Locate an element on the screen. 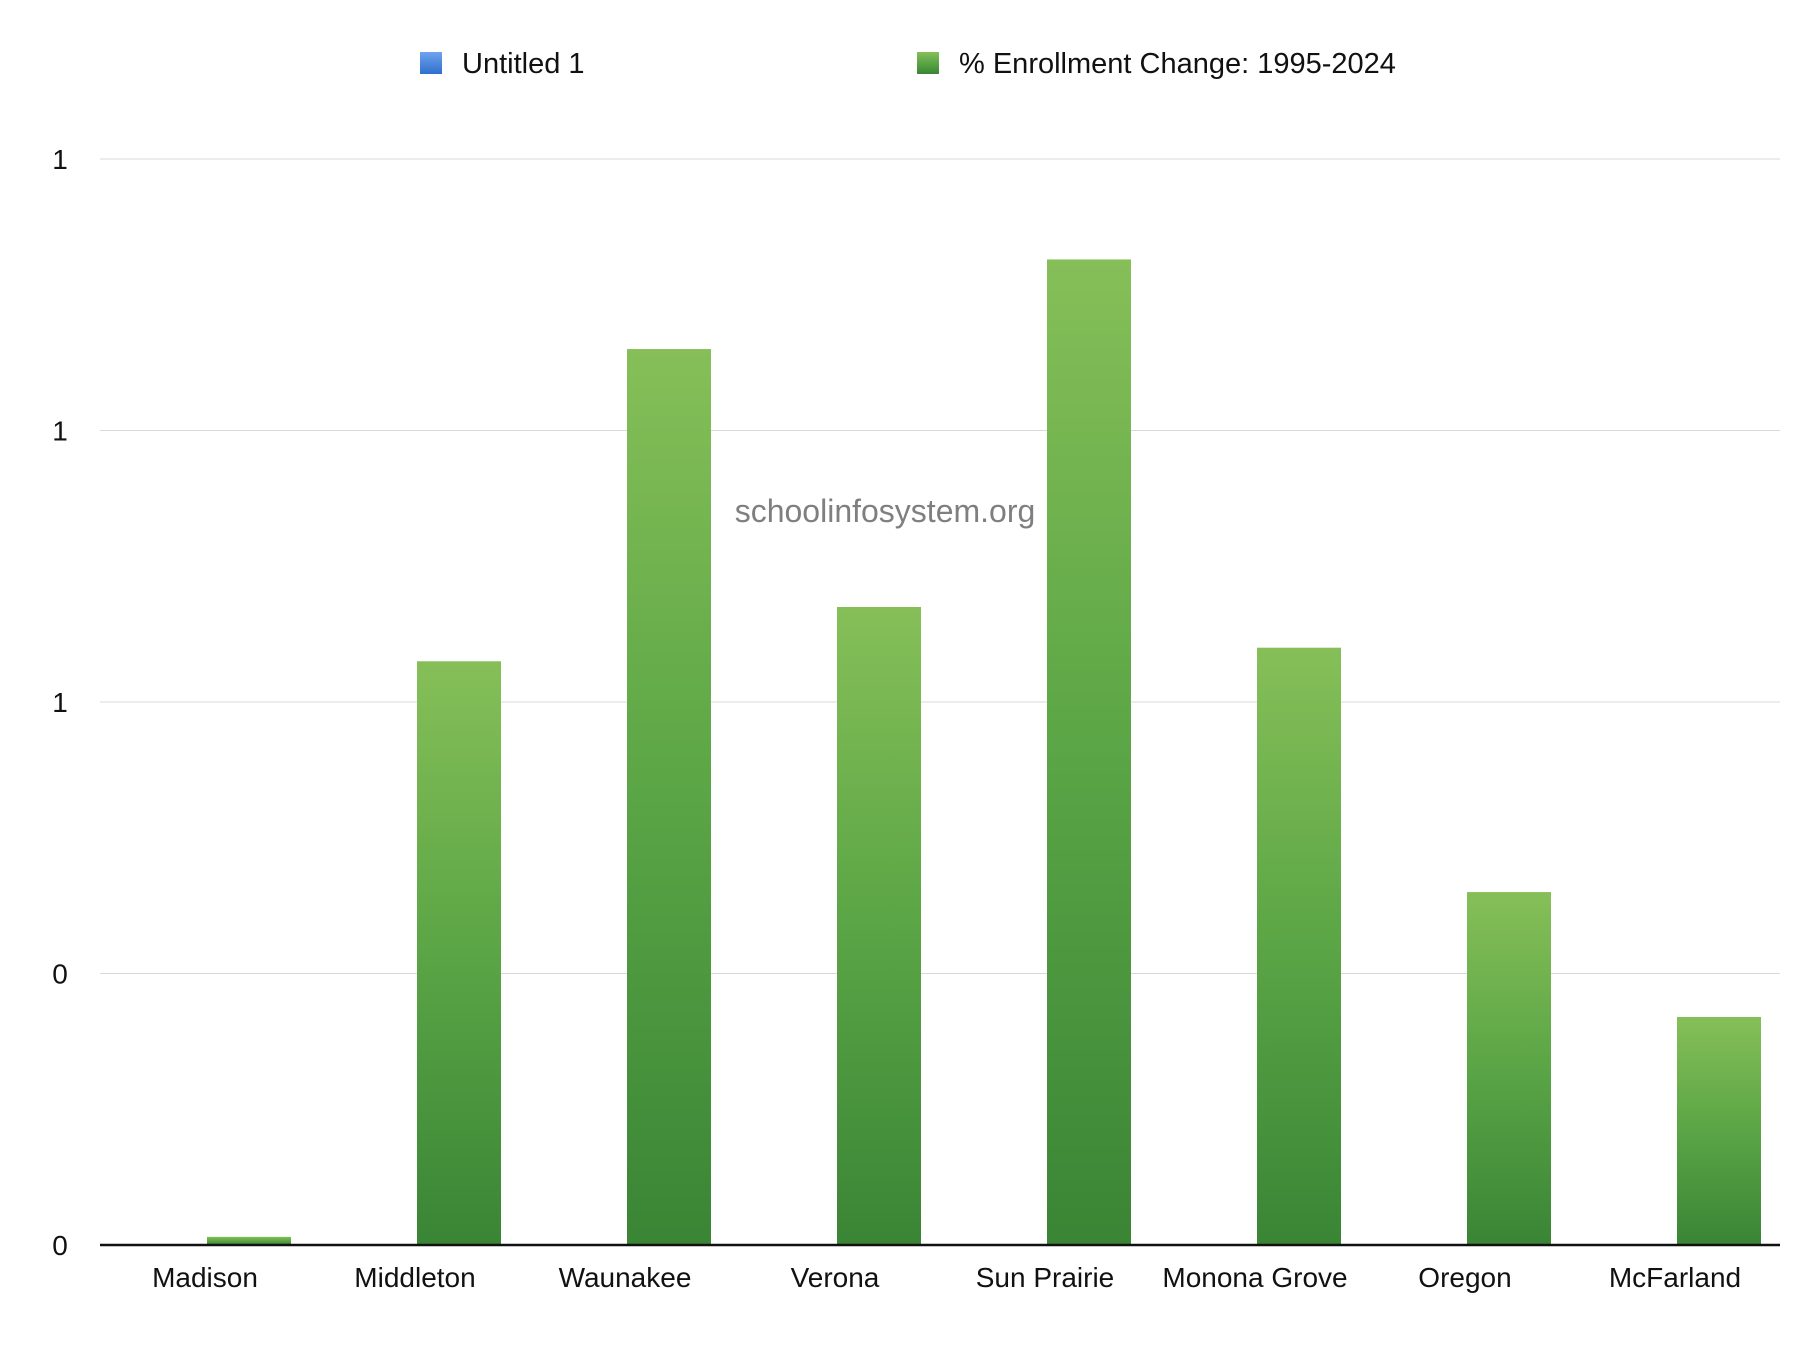  bar-waunakee is located at coordinates (669, 797).